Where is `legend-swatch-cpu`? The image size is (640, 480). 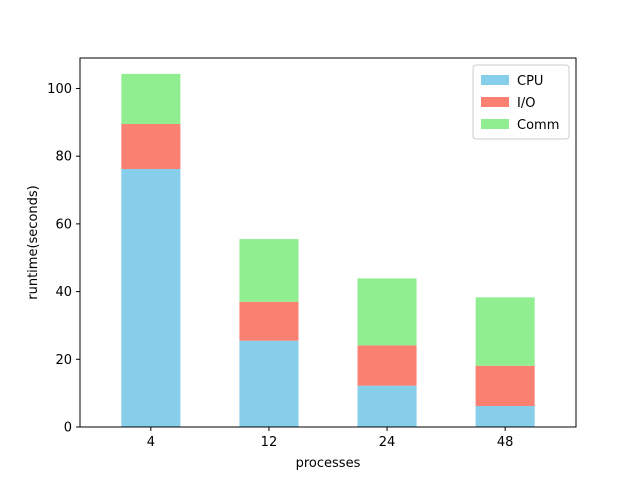
legend-swatch-cpu is located at coordinates (495, 80).